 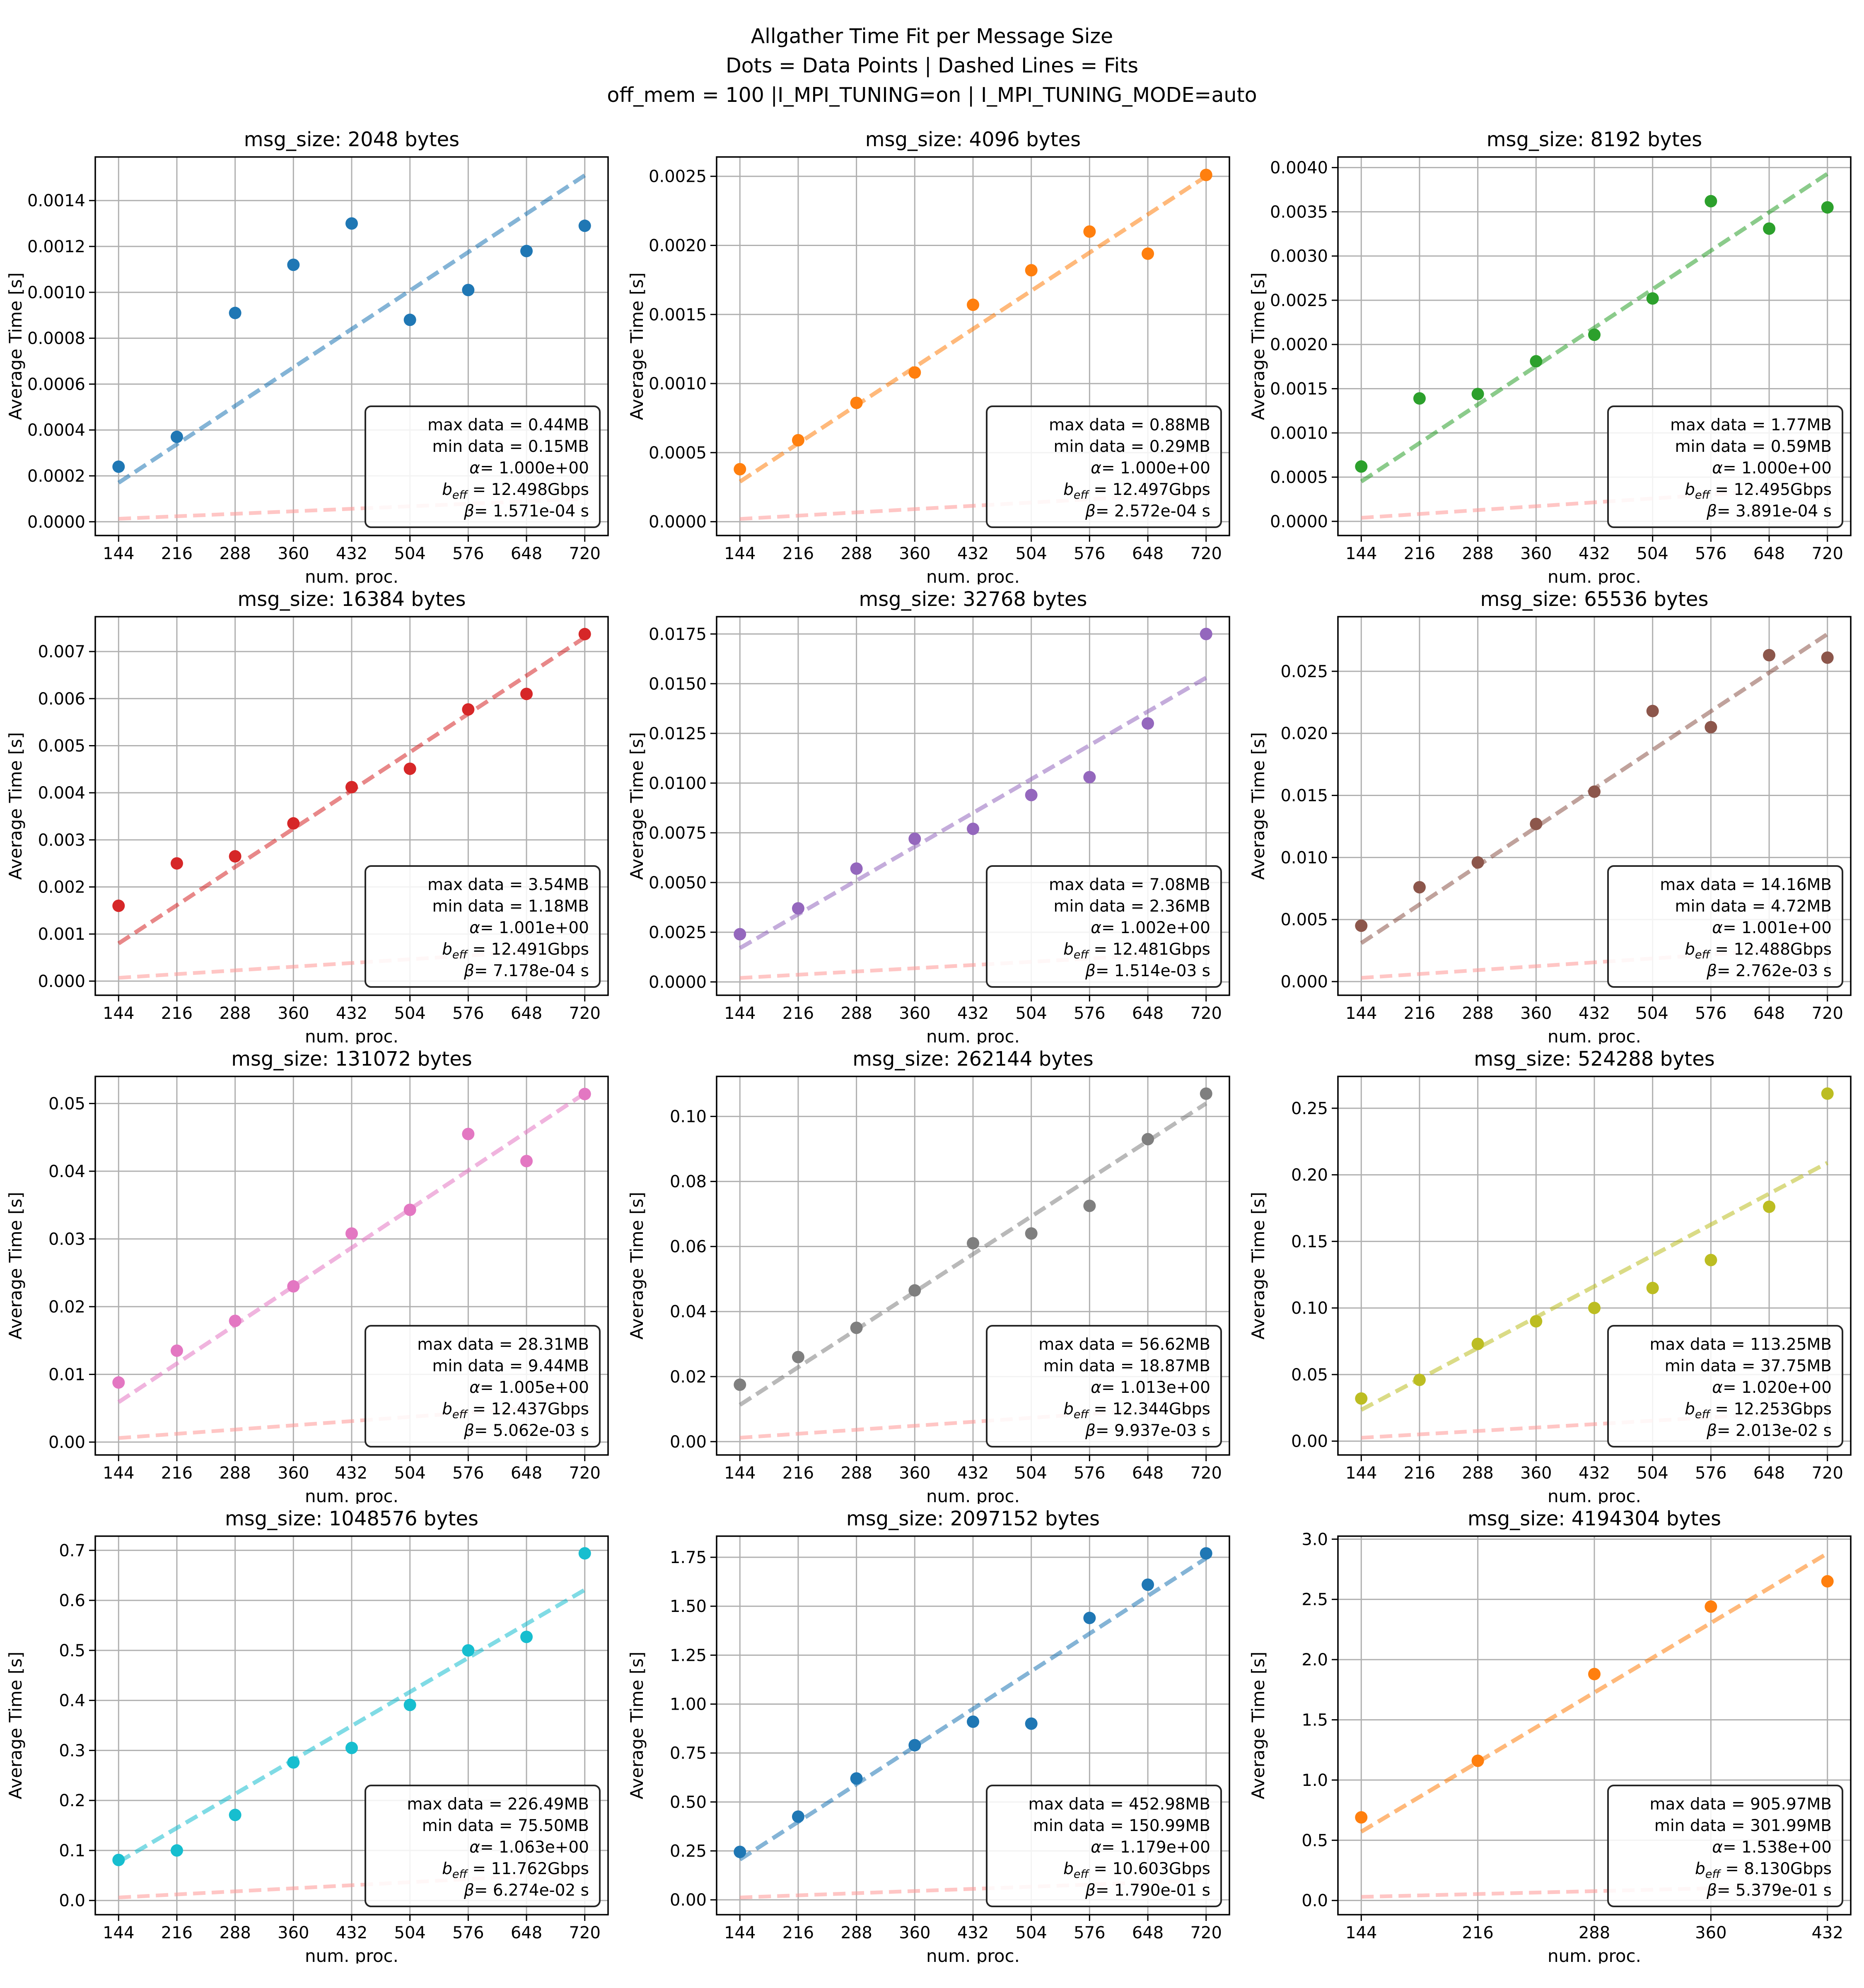 What do you see at coordinates (973, 599) in the screenshot?
I see `subplot-title: msg_size: 32768 bytes` at bounding box center [973, 599].